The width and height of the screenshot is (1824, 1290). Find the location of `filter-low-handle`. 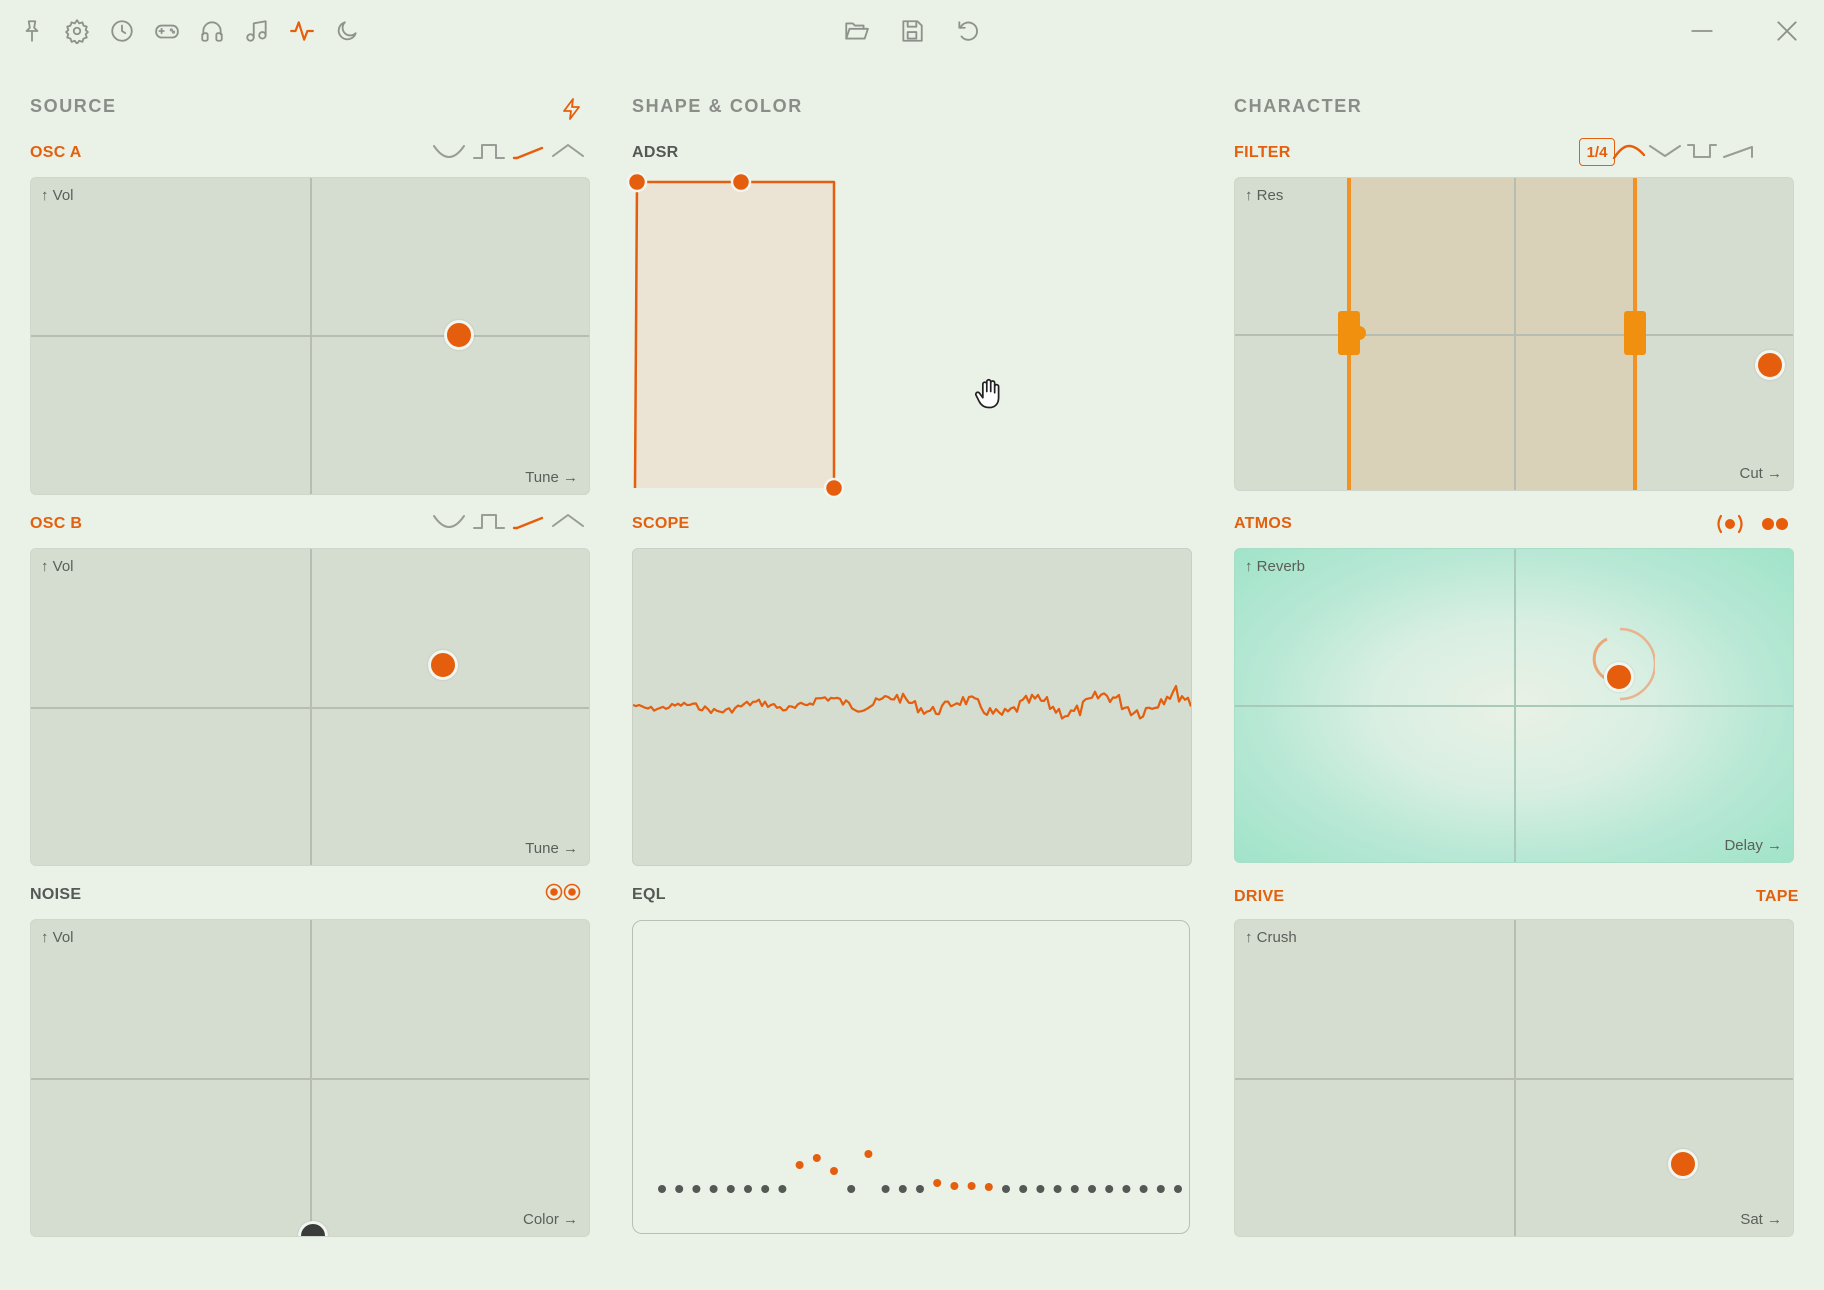

filter-low-handle is located at coordinates (1349, 333).